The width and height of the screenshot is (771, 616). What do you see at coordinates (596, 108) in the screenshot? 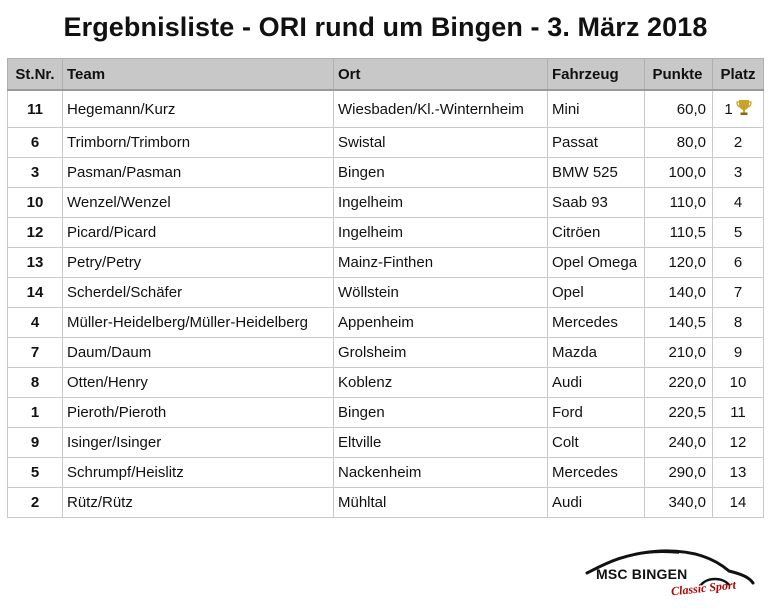
I see `cell-fahrzeug: Mini` at bounding box center [596, 108].